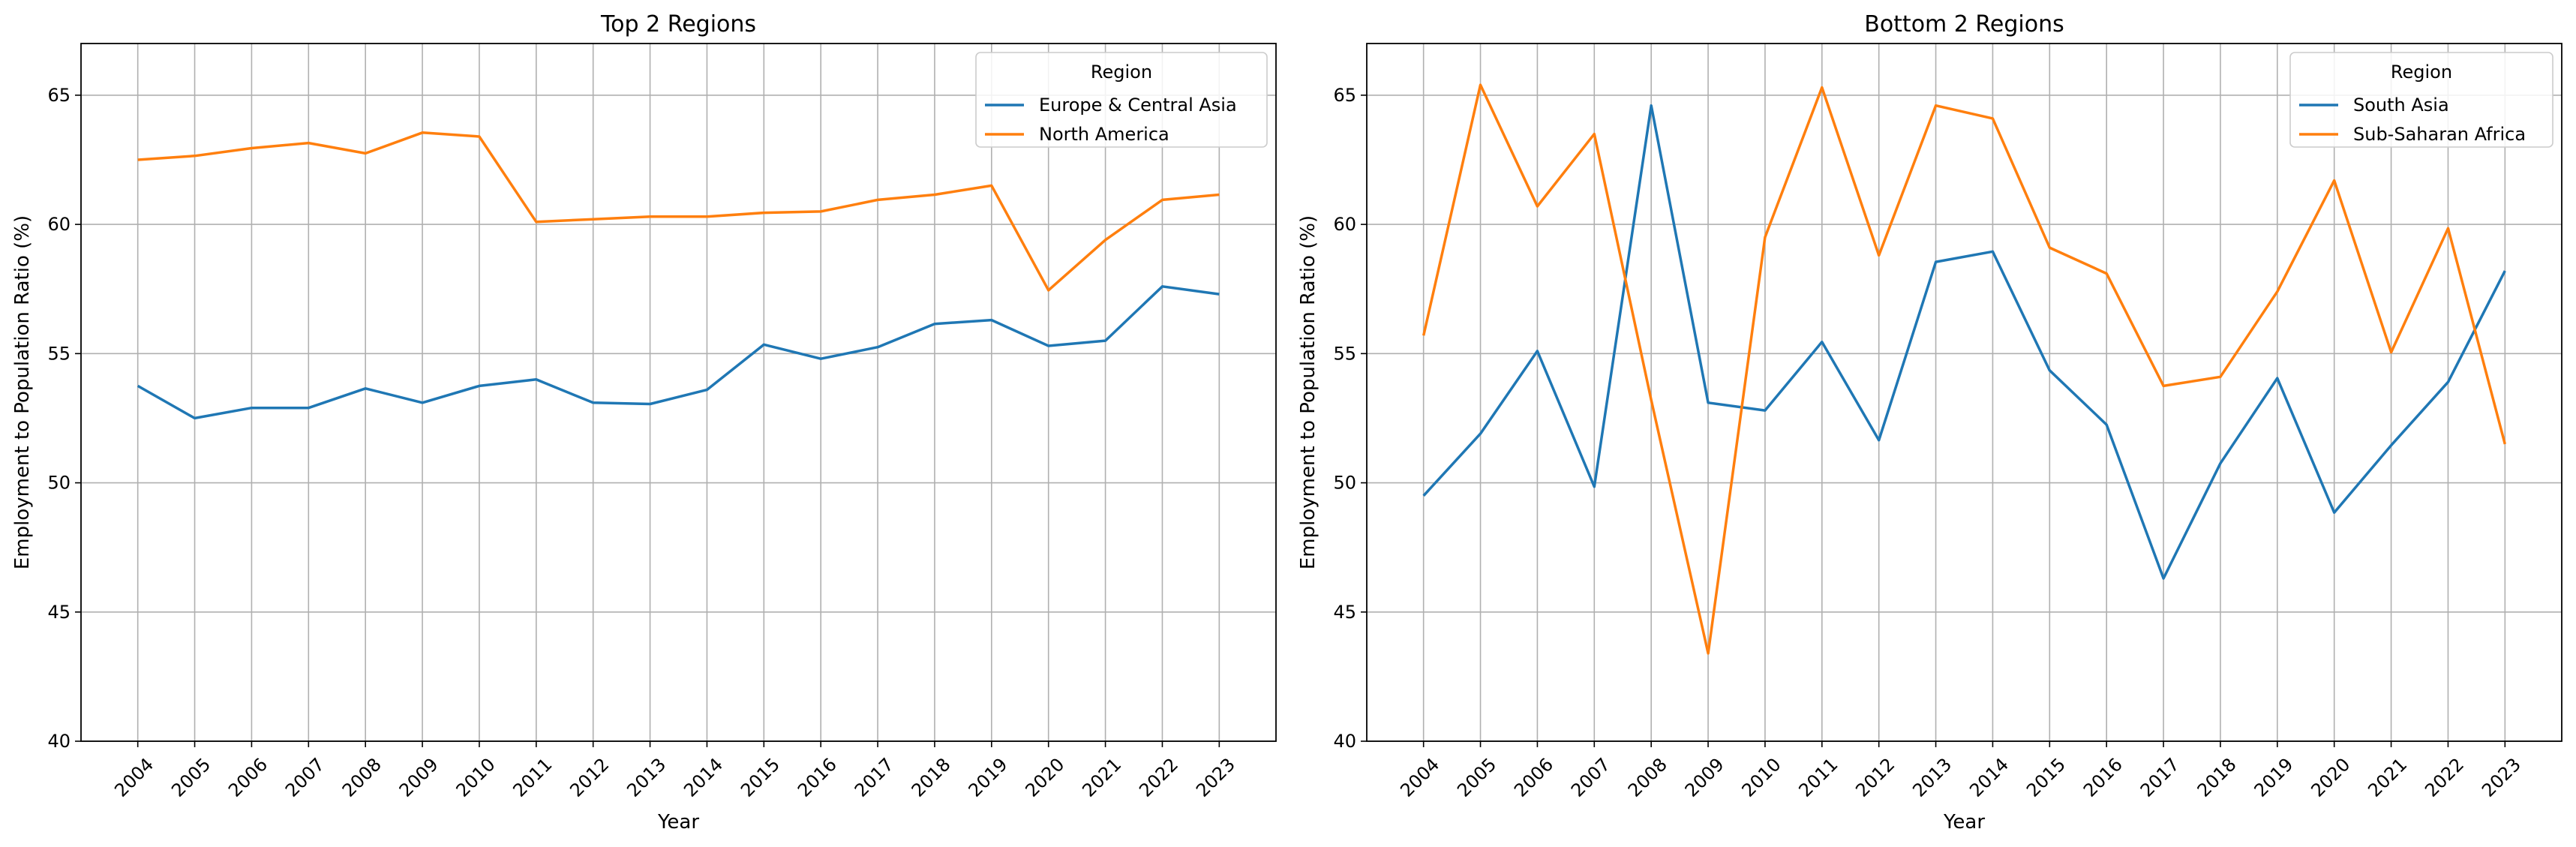 The image size is (2576, 847). Describe the element at coordinates (678, 352) in the screenshot. I see `series-line-europe-central-asia` at that location.